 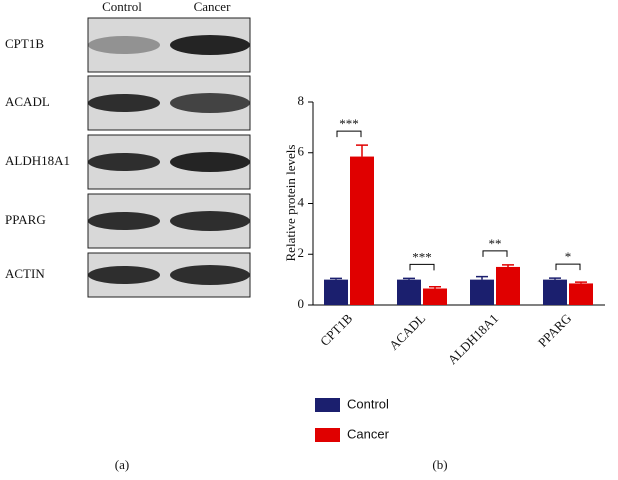 What do you see at coordinates (212, 7) in the screenshot?
I see `blot-column-label: Cancer` at bounding box center [212, 7].